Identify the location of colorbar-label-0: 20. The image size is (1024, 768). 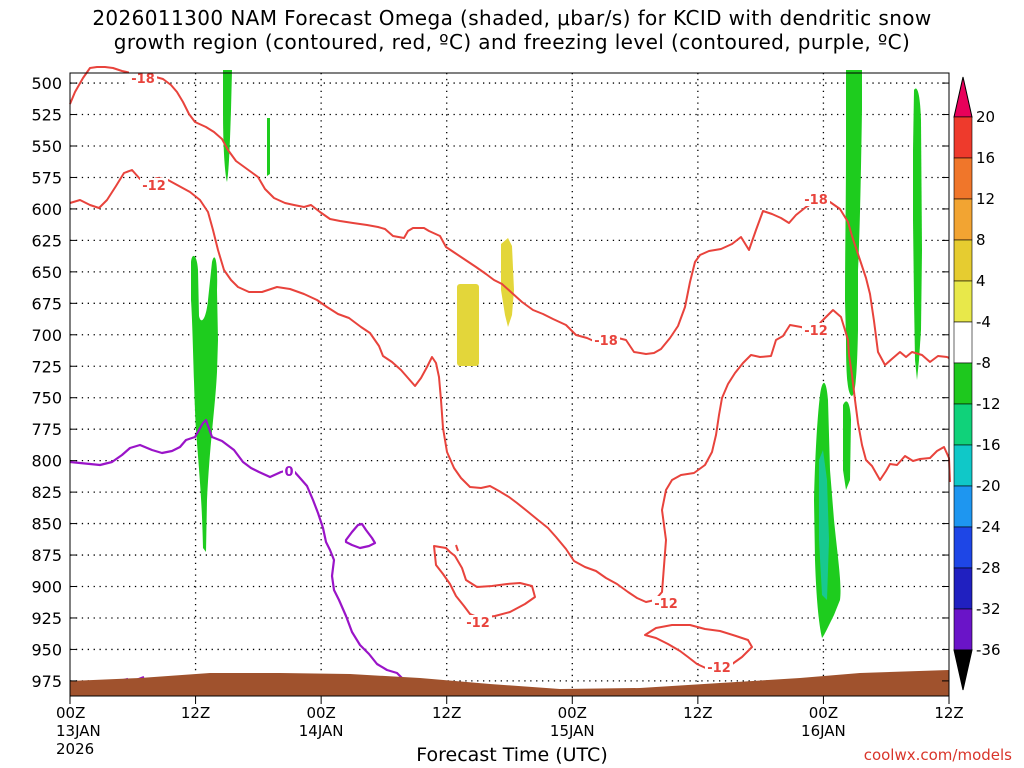
(985, 117).